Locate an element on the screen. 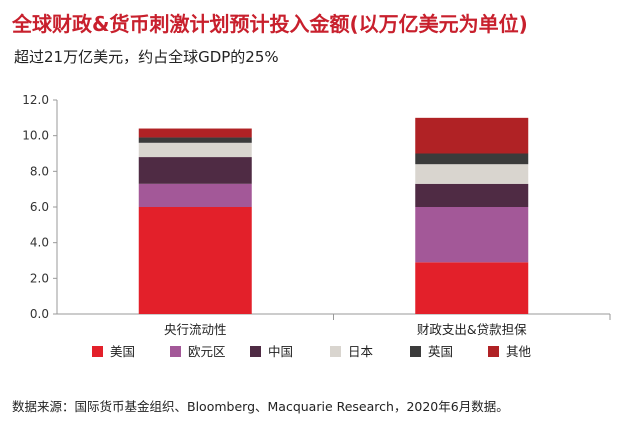  y-tick-label: 0.0 is located at coordinates (39, 314).